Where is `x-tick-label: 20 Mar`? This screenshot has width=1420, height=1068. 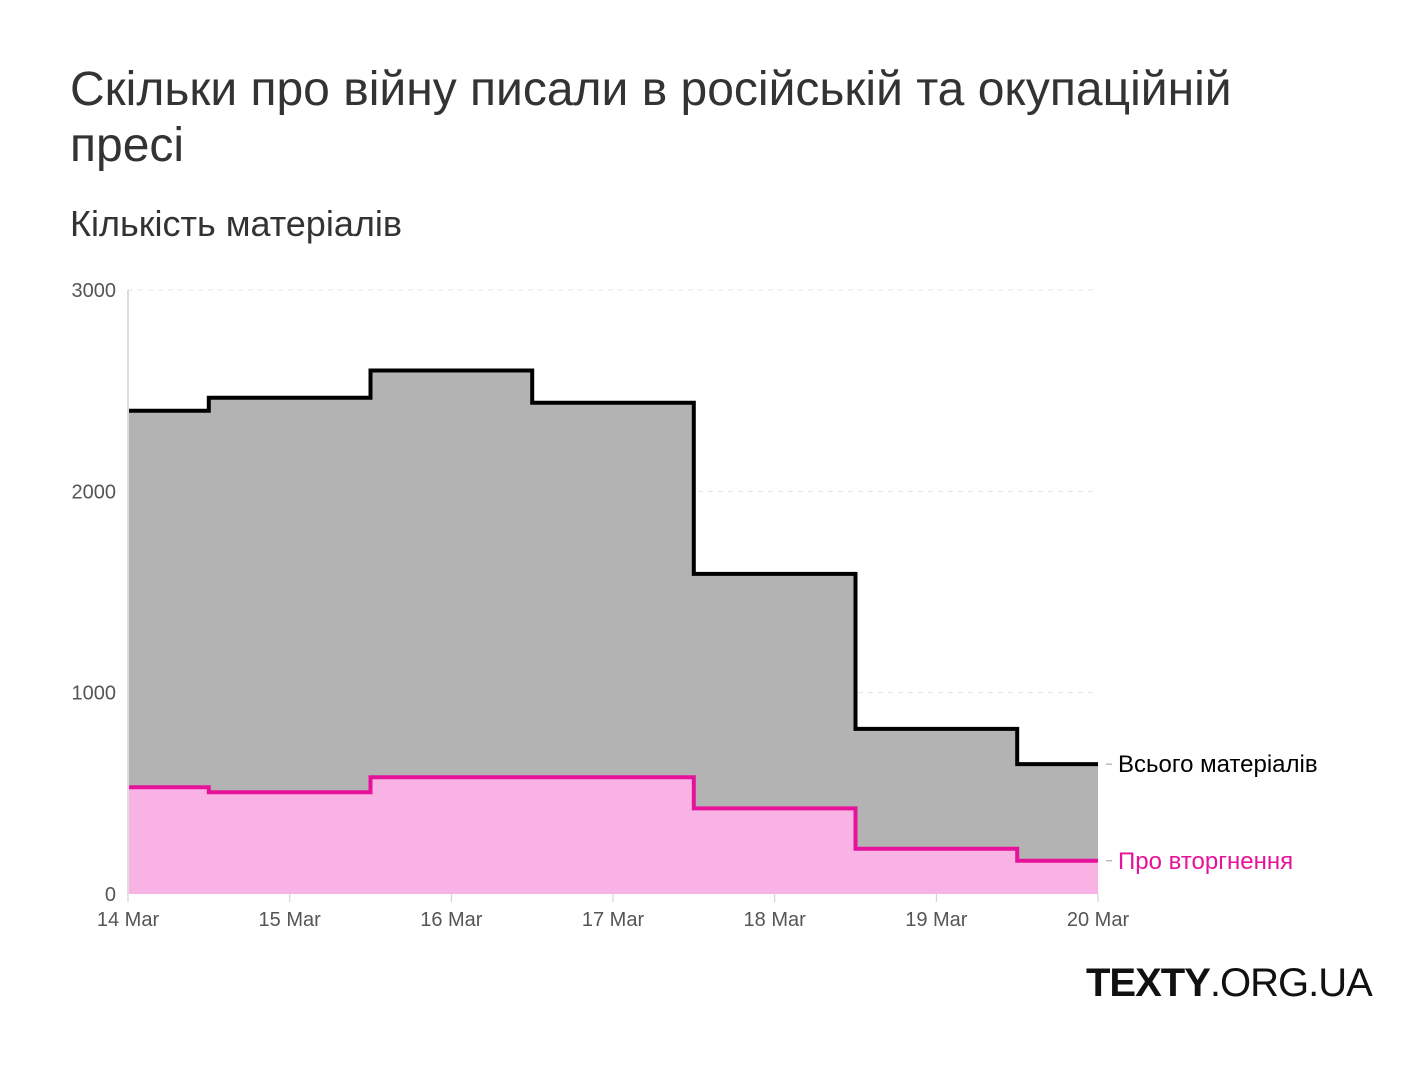
x-tick-label: 20 Mar is located at coordinates (1098, 920).